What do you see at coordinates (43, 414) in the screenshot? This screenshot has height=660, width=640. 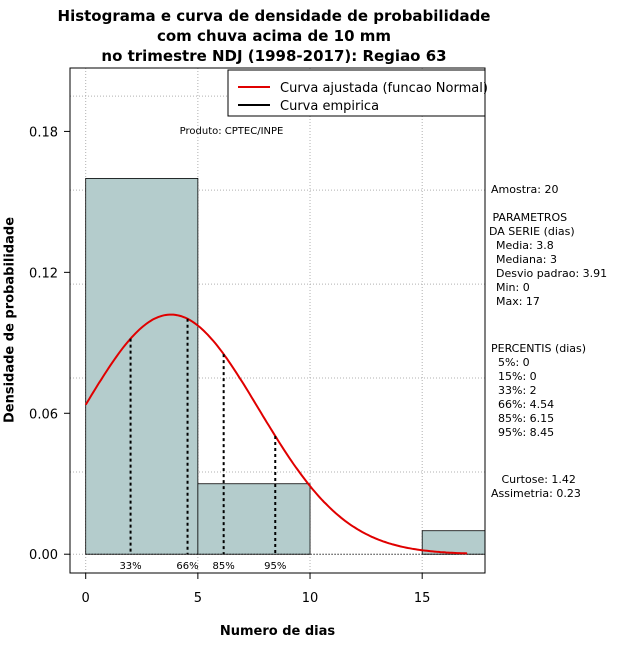 I see `y-tick-label: 0.06` at bounding box center [43, 414].